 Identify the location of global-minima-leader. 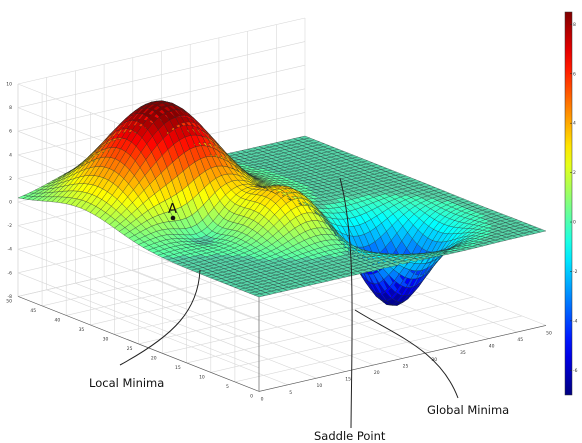
(406, 354).